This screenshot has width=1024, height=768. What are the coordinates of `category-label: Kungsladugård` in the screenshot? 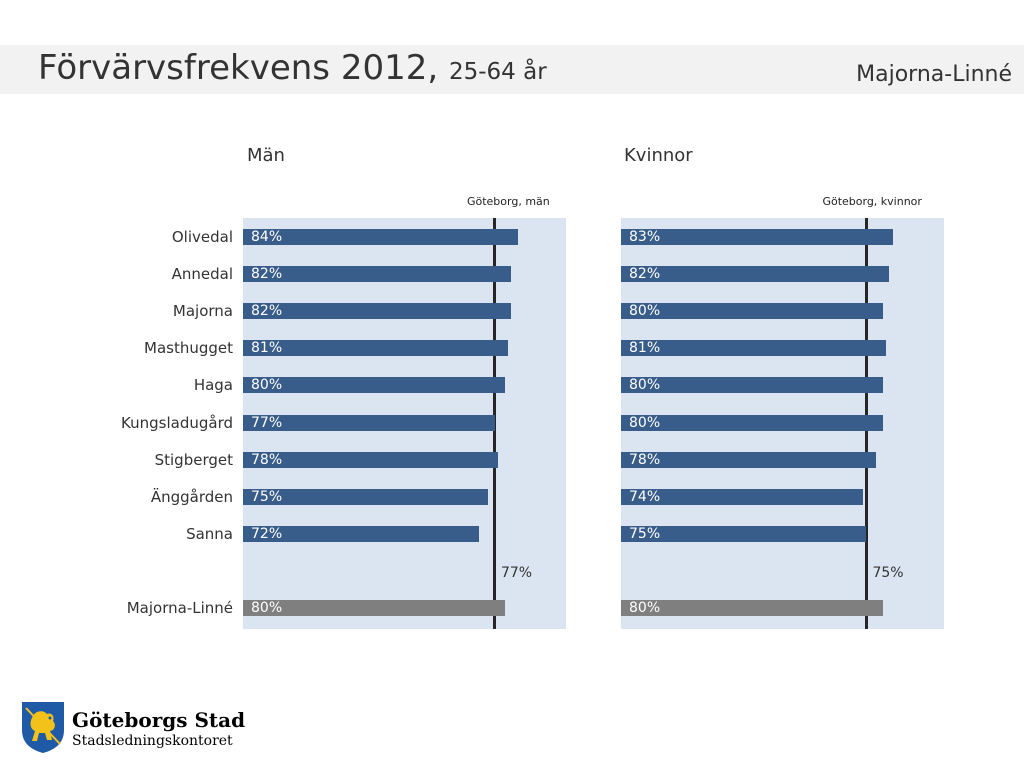 It's located at (177, 423).